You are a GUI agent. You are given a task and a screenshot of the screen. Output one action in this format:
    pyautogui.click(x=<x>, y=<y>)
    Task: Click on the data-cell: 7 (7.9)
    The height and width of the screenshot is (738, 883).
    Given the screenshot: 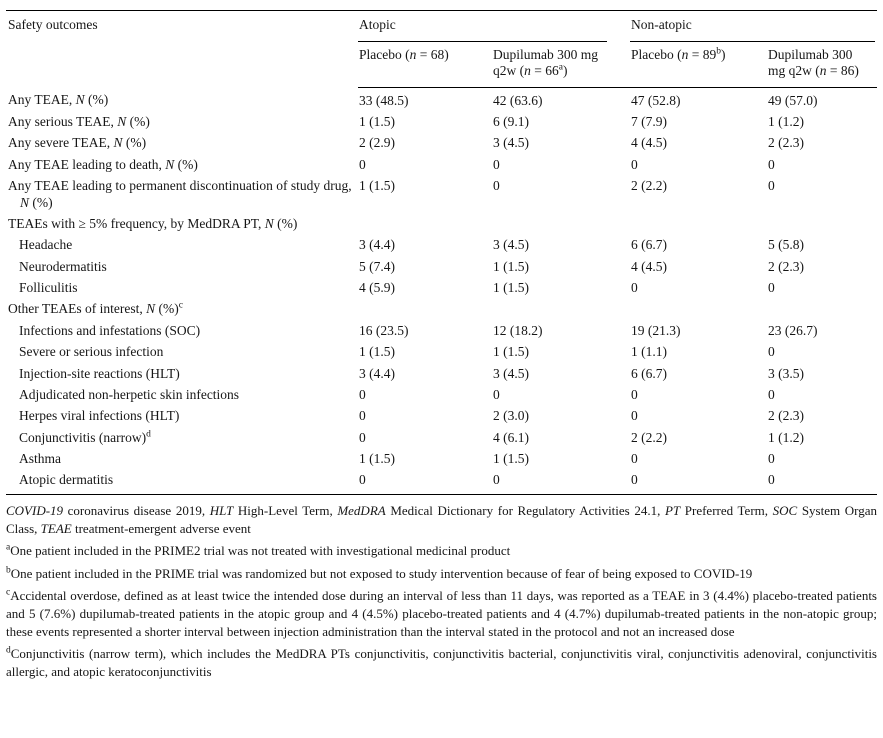 What is the action you would take?
    pyautogui.click(x=649, y=121)
    